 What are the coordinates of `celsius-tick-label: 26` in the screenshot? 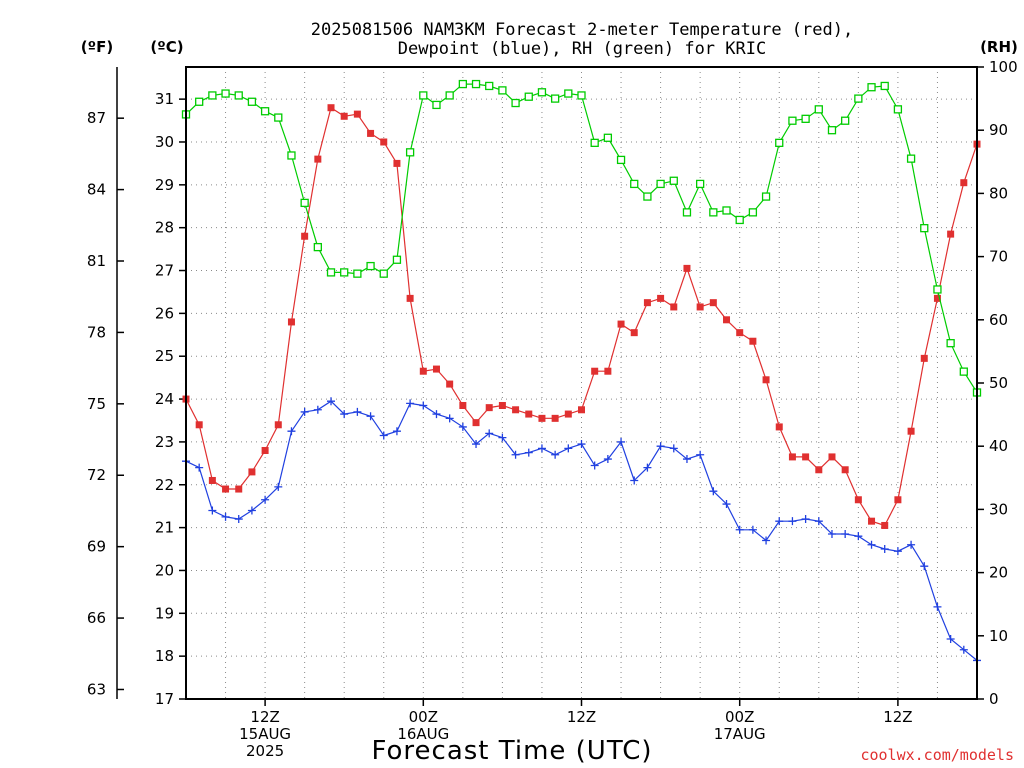 It's located at (164, 313).